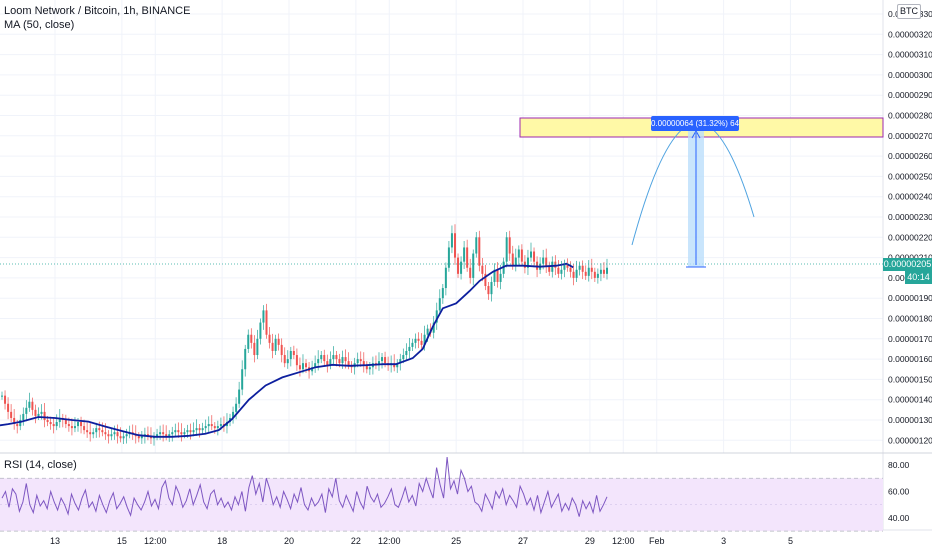 The height and width of the screenshot is (550, 932). Describe the element at coordinates (910, 217) in the screenshot. I see `price-tick-label: 0.00000230` at that location.